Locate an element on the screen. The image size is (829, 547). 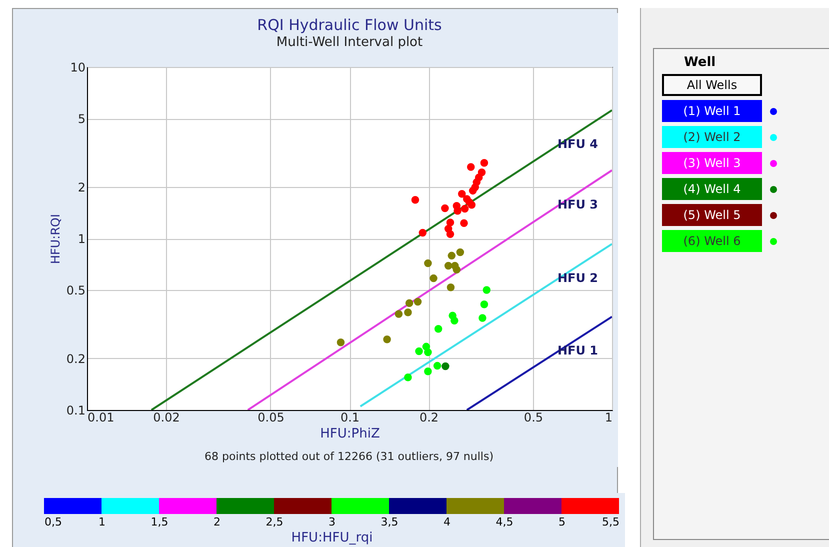
x-tick-label: 2 is located at coordinates (217, 522).